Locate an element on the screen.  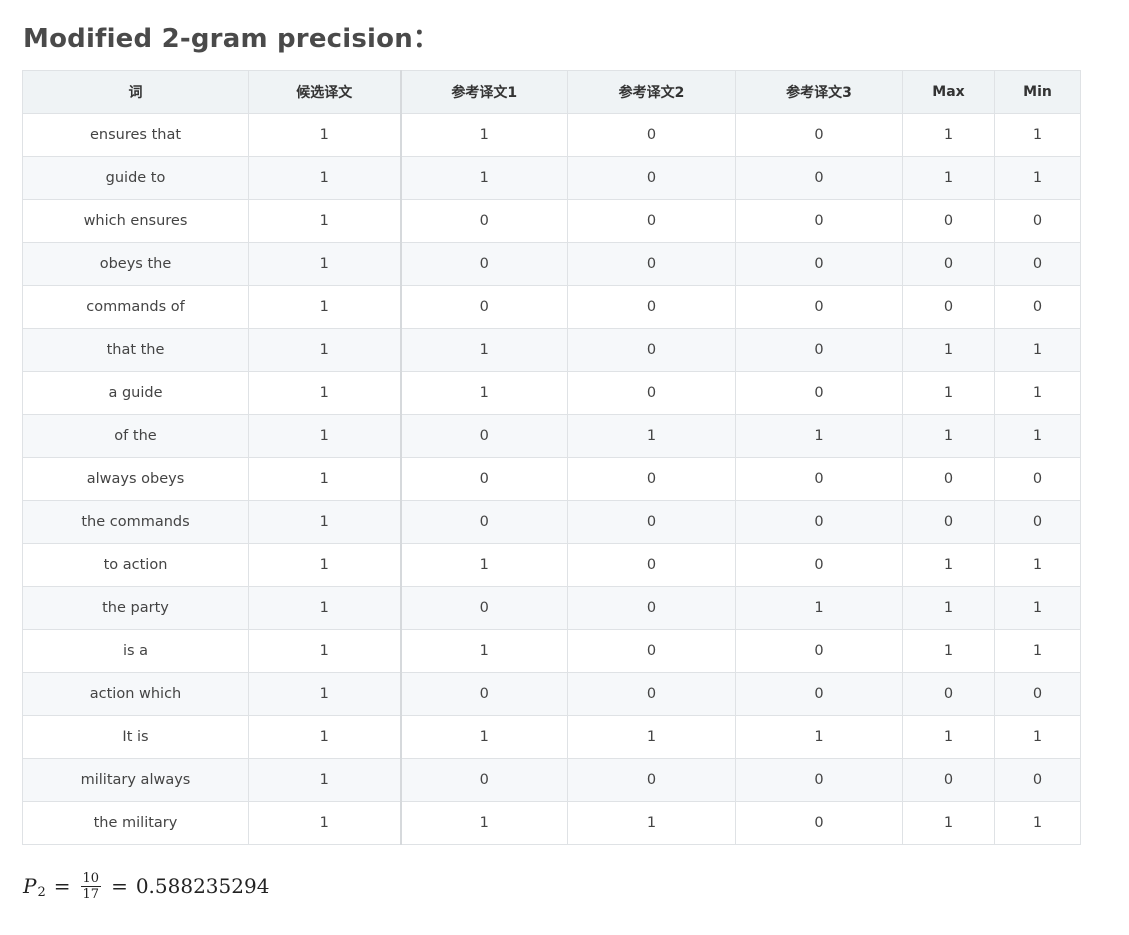
table-row: of the 1 0 1 1 1 1 is located at coordinates (551, 436).